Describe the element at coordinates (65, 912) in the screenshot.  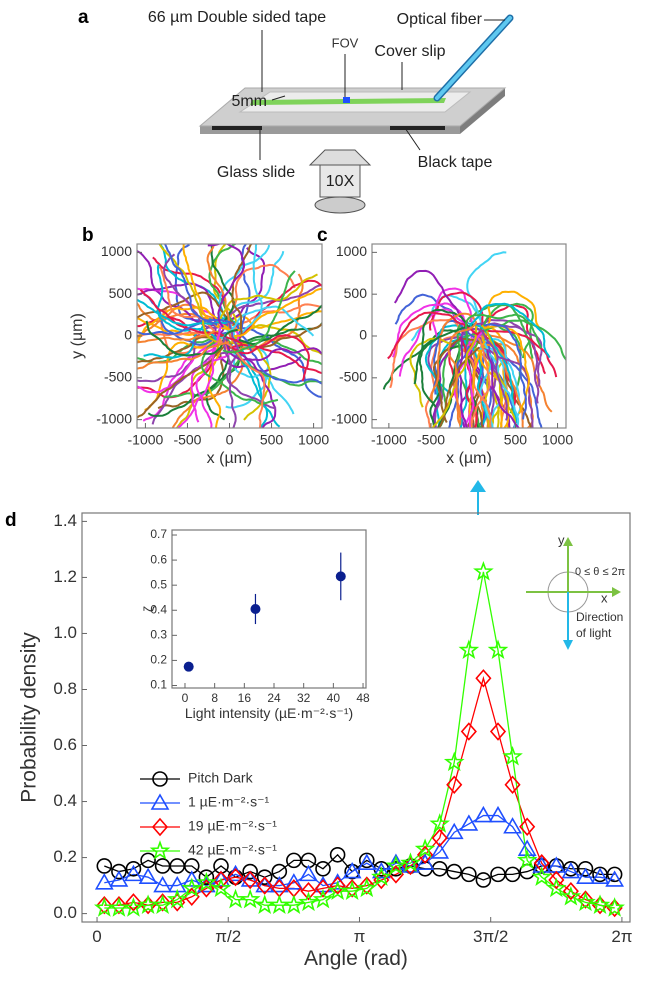
I see `y-tick-label: 0.0` at that location.